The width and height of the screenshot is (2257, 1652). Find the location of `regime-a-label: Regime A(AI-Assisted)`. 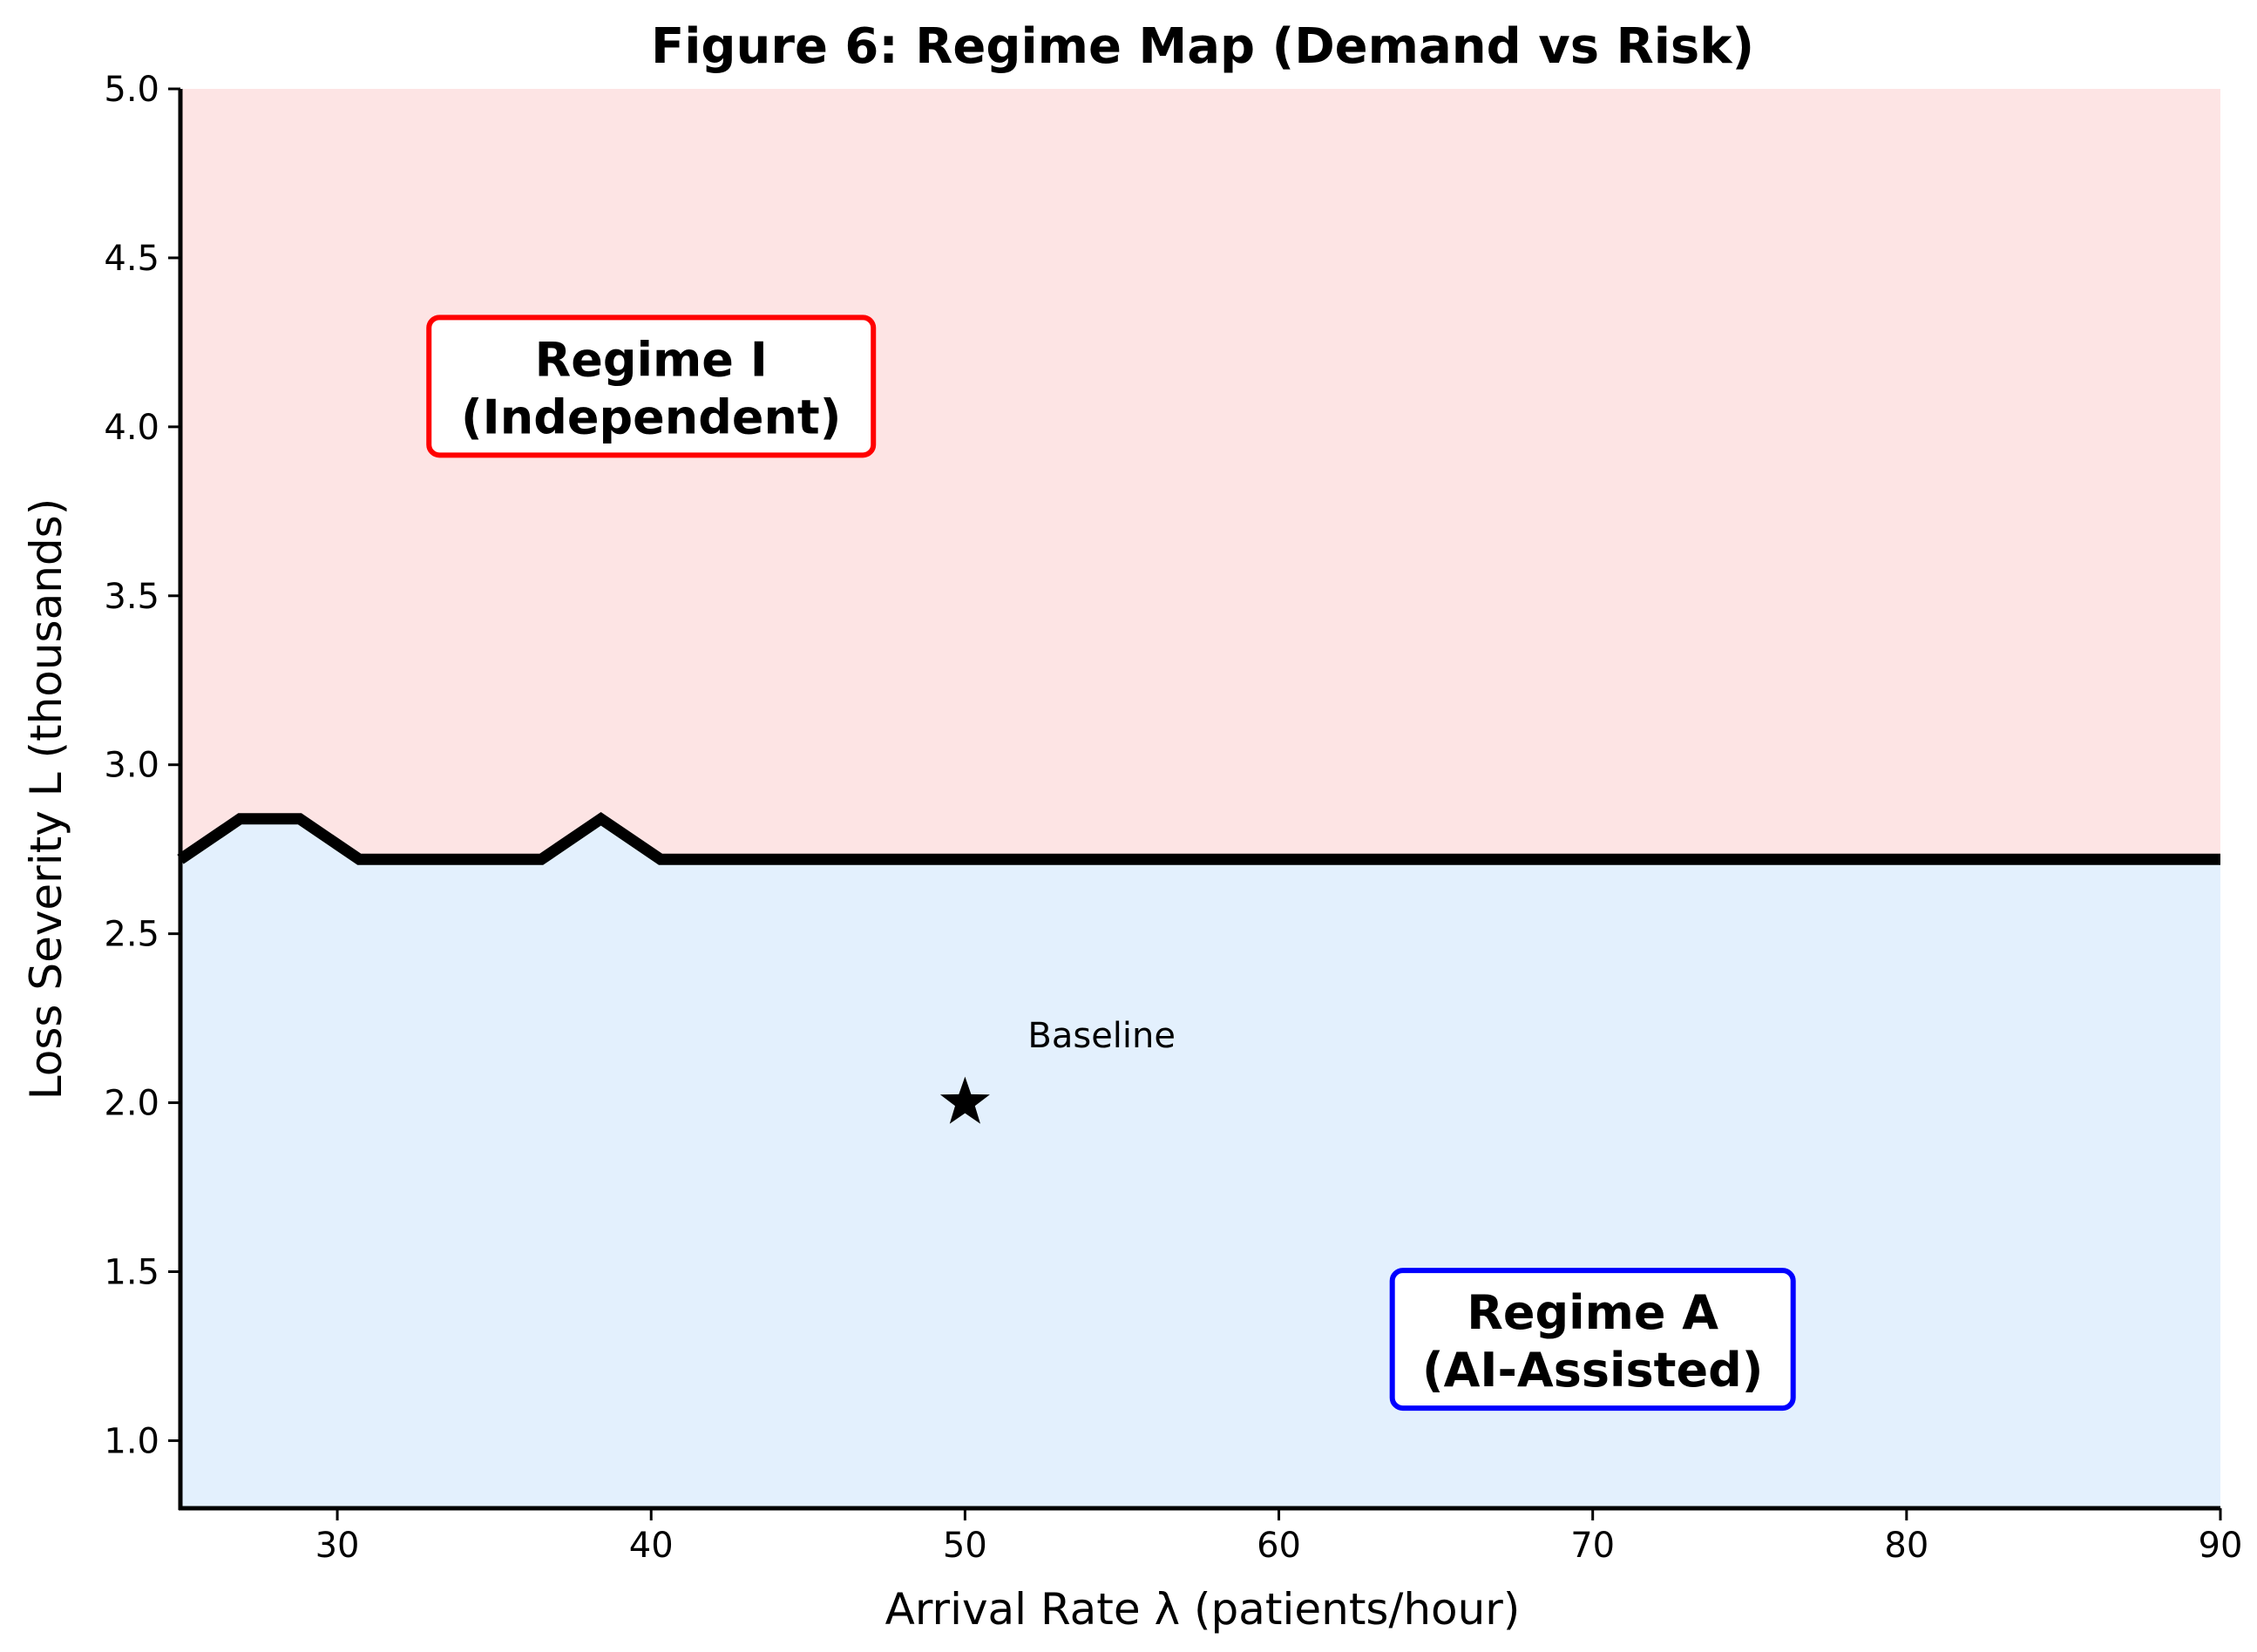

regime-a-label: Regime A(AI-Assisted) is located at coordinates (1592, 1340).